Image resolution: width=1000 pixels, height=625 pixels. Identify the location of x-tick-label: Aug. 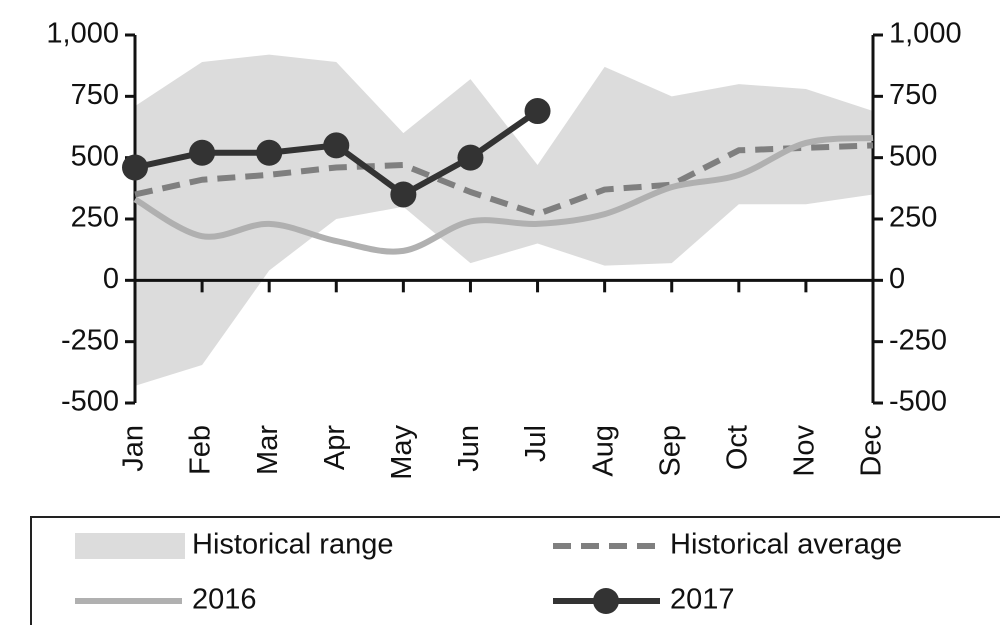
(603, 451).